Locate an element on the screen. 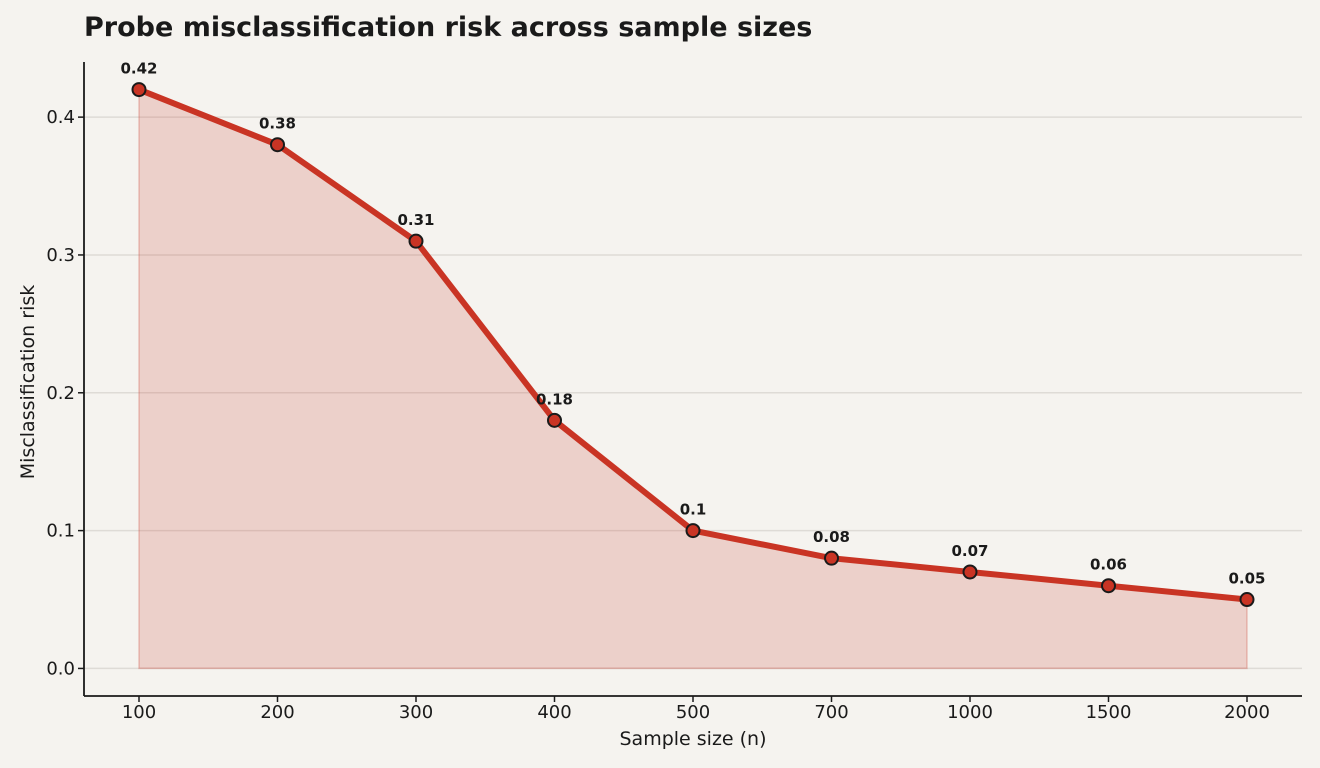 The image size is (1320, 768). y-tick-label: 0.4 is located at coordinates (60, 117).